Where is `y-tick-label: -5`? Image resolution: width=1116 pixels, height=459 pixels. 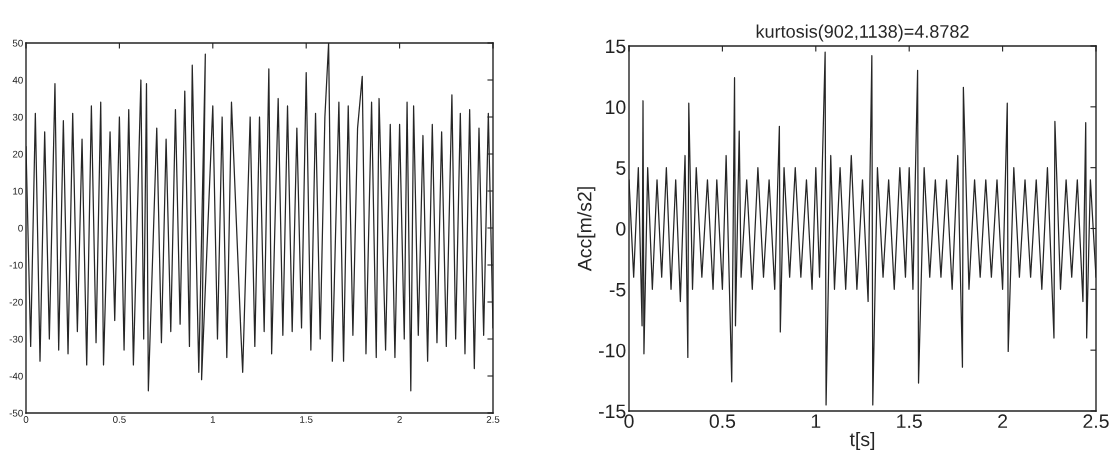
y-tick-label: -5 is located at coordinates (617, 290).